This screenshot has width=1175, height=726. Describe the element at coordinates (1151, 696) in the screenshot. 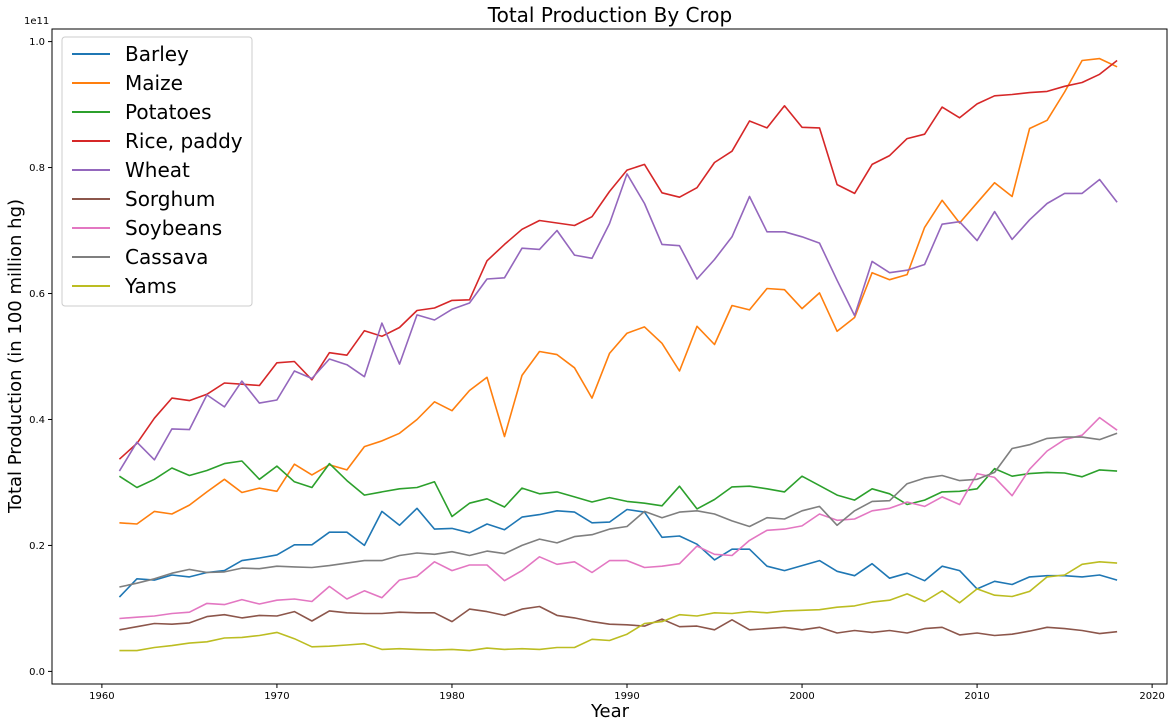

I see `x-tick-label: 2020` at that location.